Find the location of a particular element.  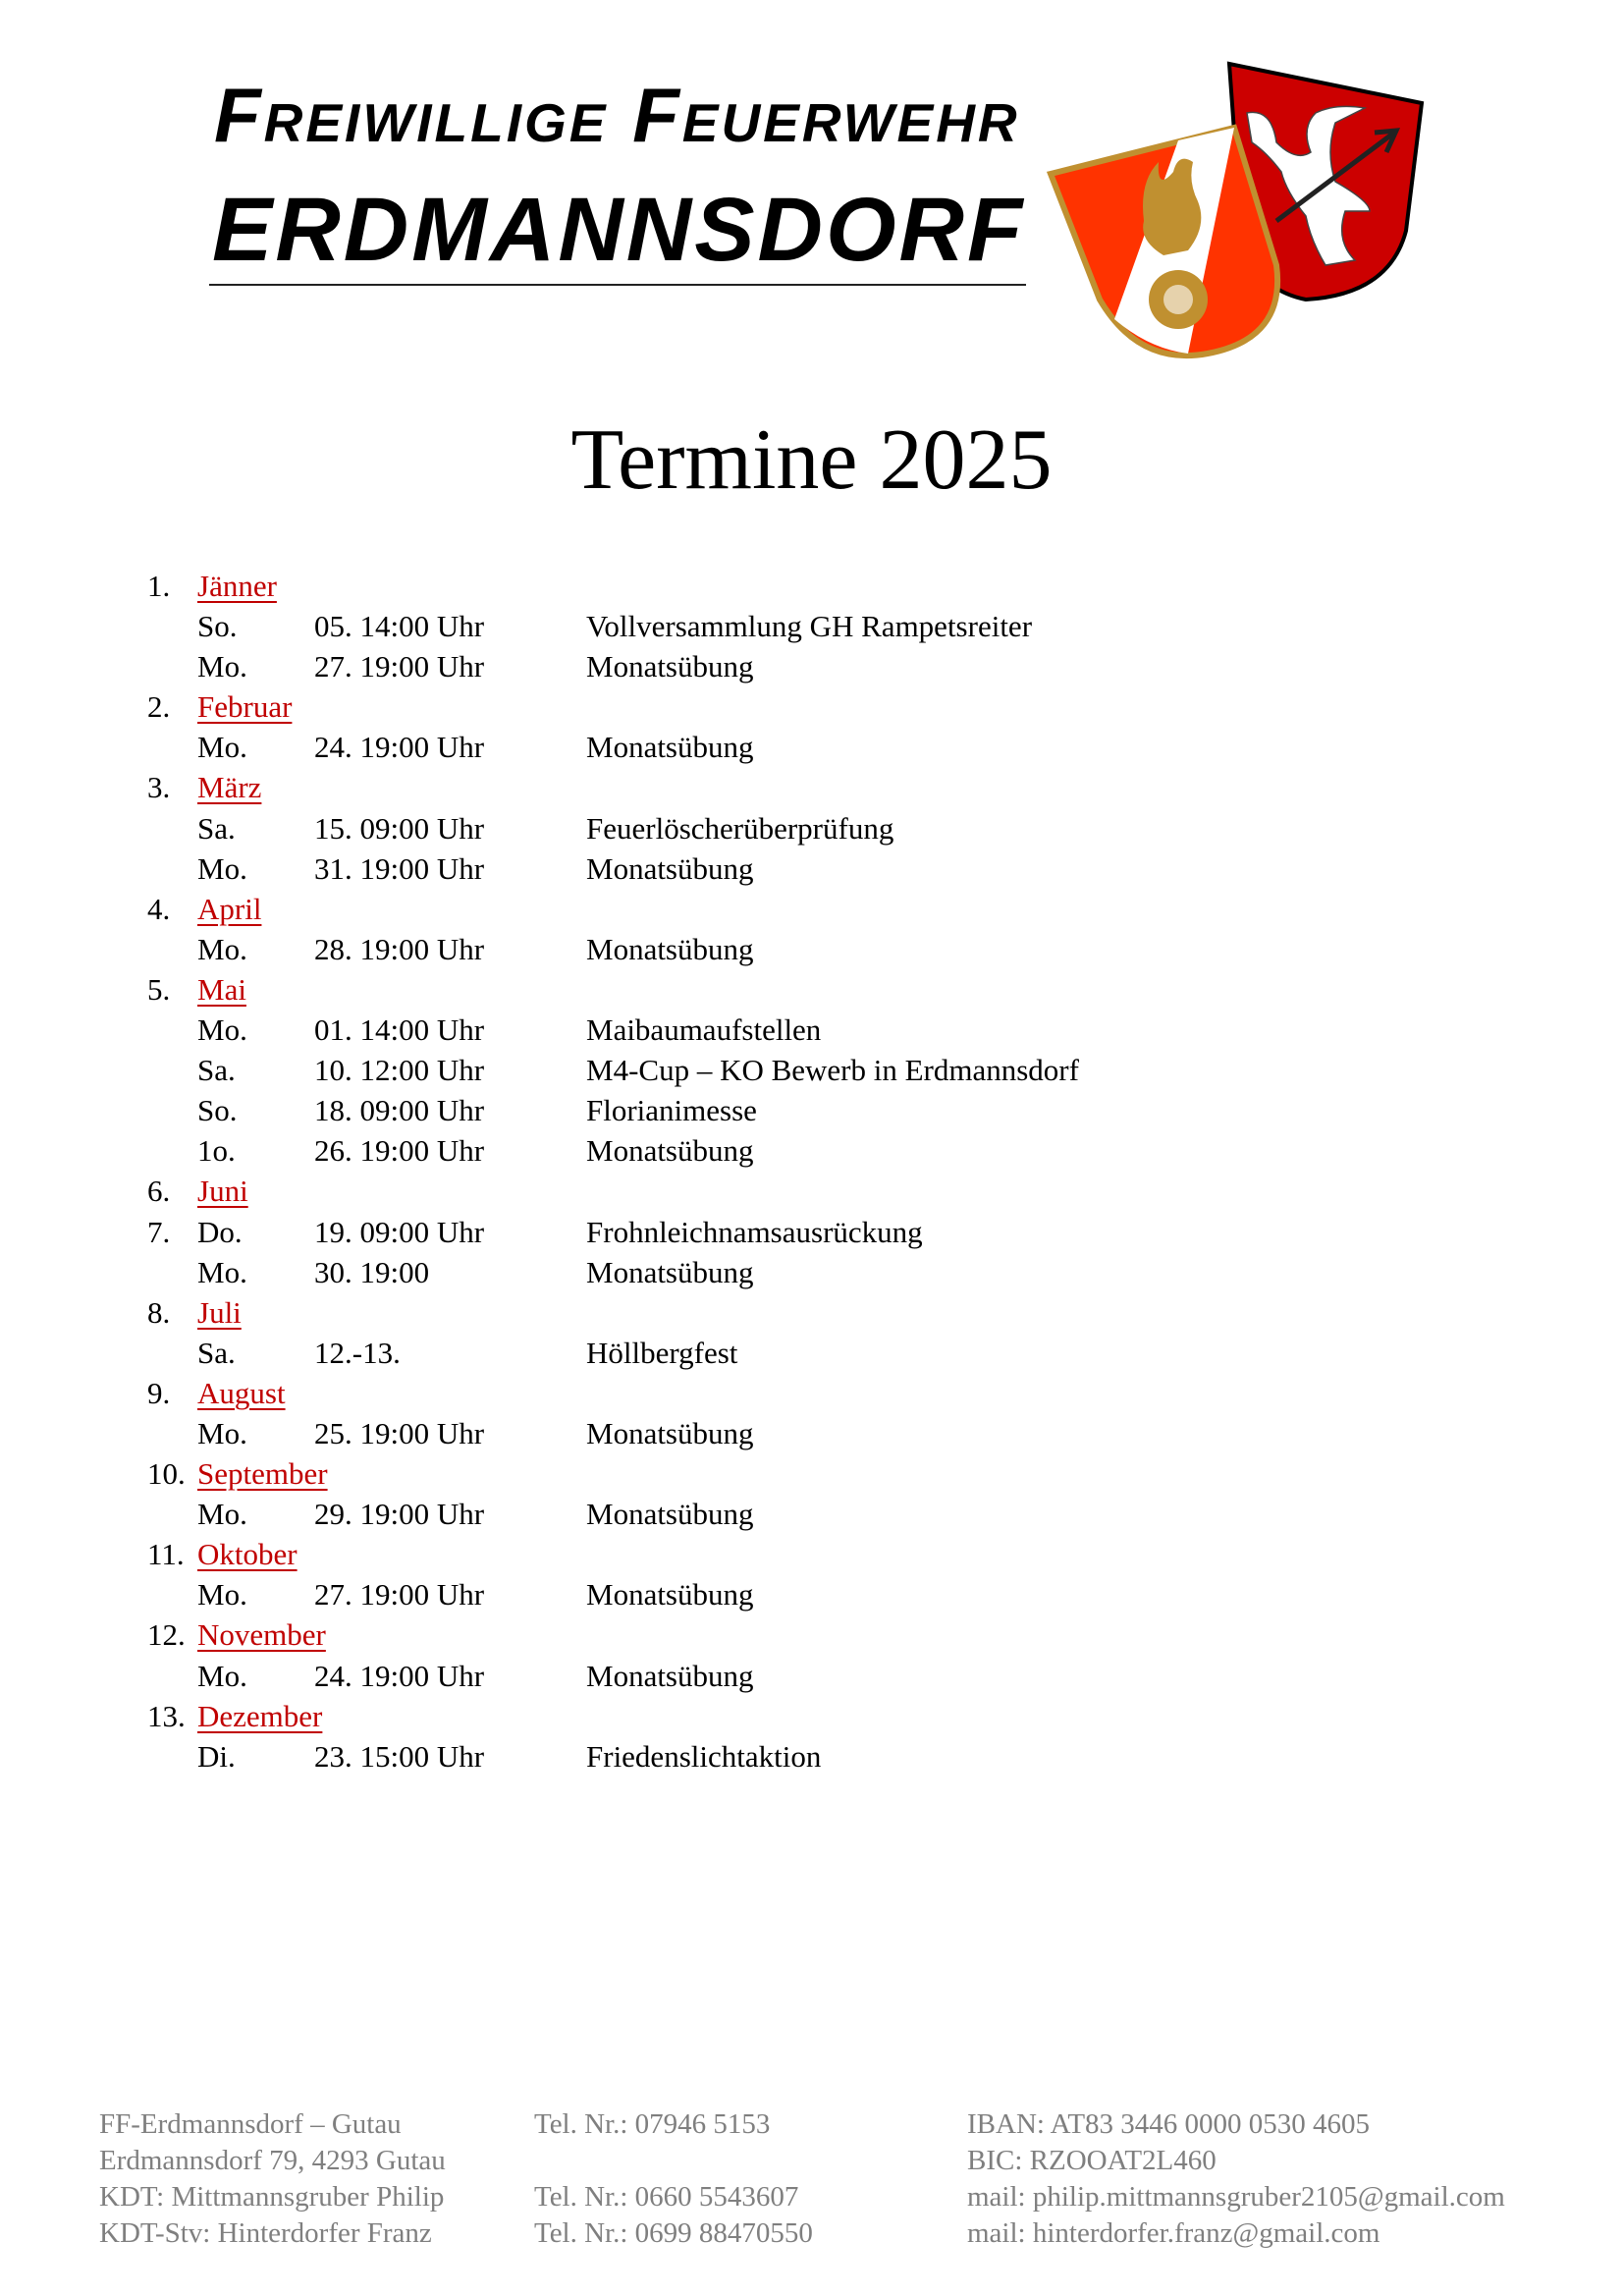

logo is located at coordinates (1235, 210).